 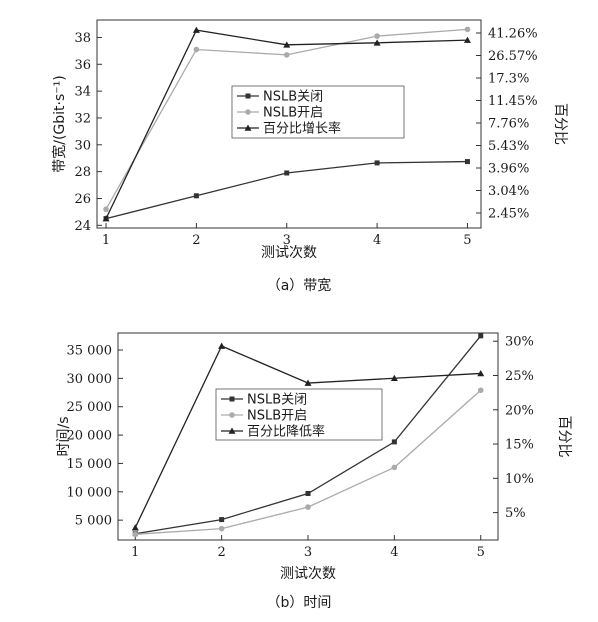 What do you see at coordinates (82, 92) in the screenshot?
I see `y-tick-label: 34` at bounding box center [82, 92].